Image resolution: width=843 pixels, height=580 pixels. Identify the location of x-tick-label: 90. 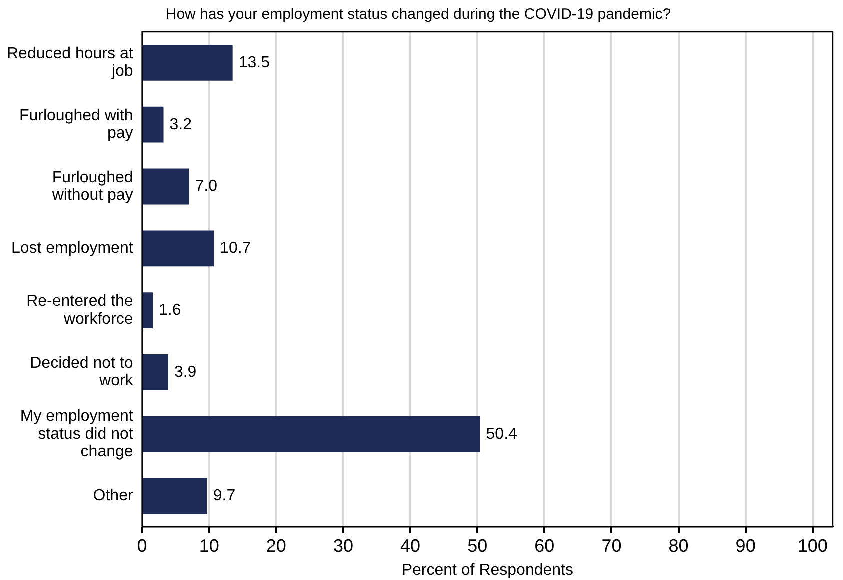
(746, 546).